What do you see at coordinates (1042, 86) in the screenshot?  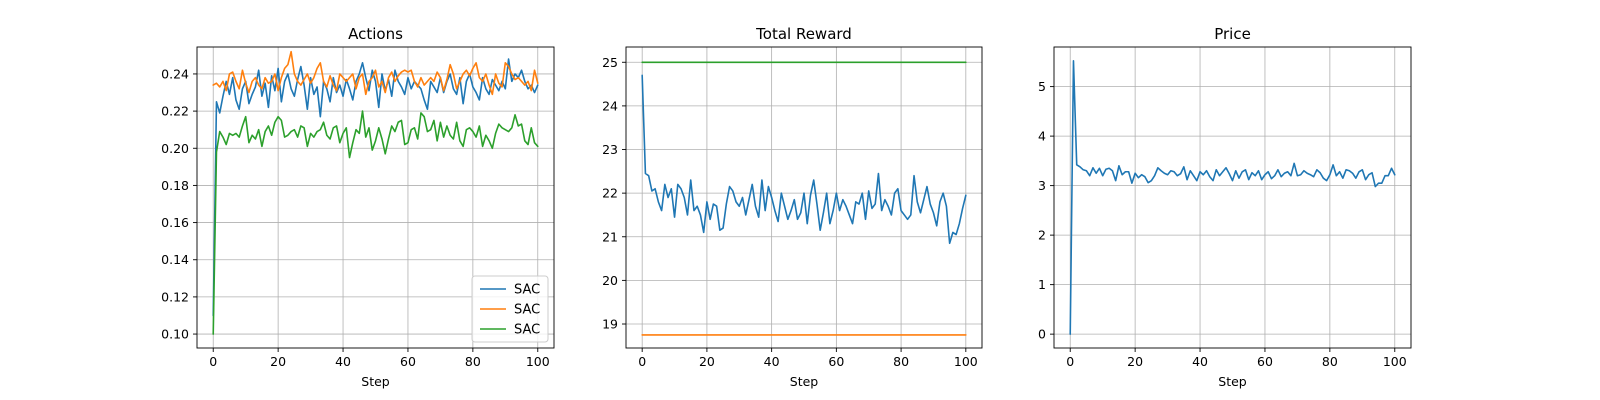 I see `y-tick-label: 5` at bounding box center [1042, 86].